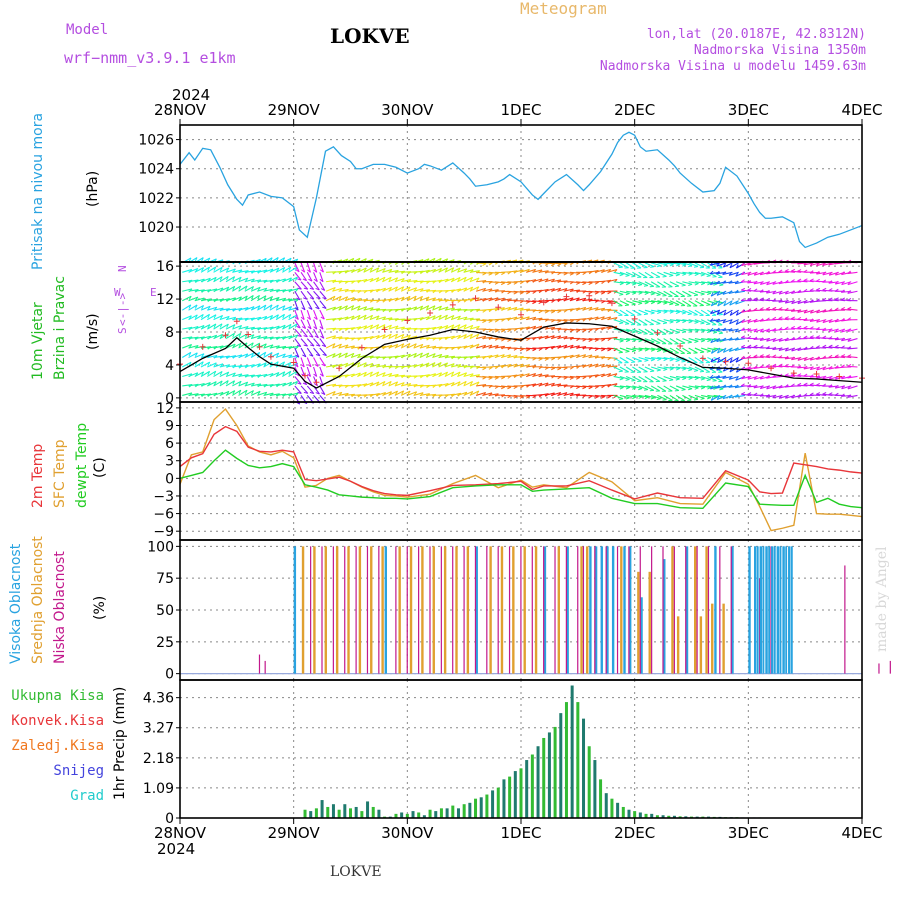  What do you see at coordinates (453, 610) in the screenshot?
I see `cloud-low-bar` at bounding box center [453, 610].